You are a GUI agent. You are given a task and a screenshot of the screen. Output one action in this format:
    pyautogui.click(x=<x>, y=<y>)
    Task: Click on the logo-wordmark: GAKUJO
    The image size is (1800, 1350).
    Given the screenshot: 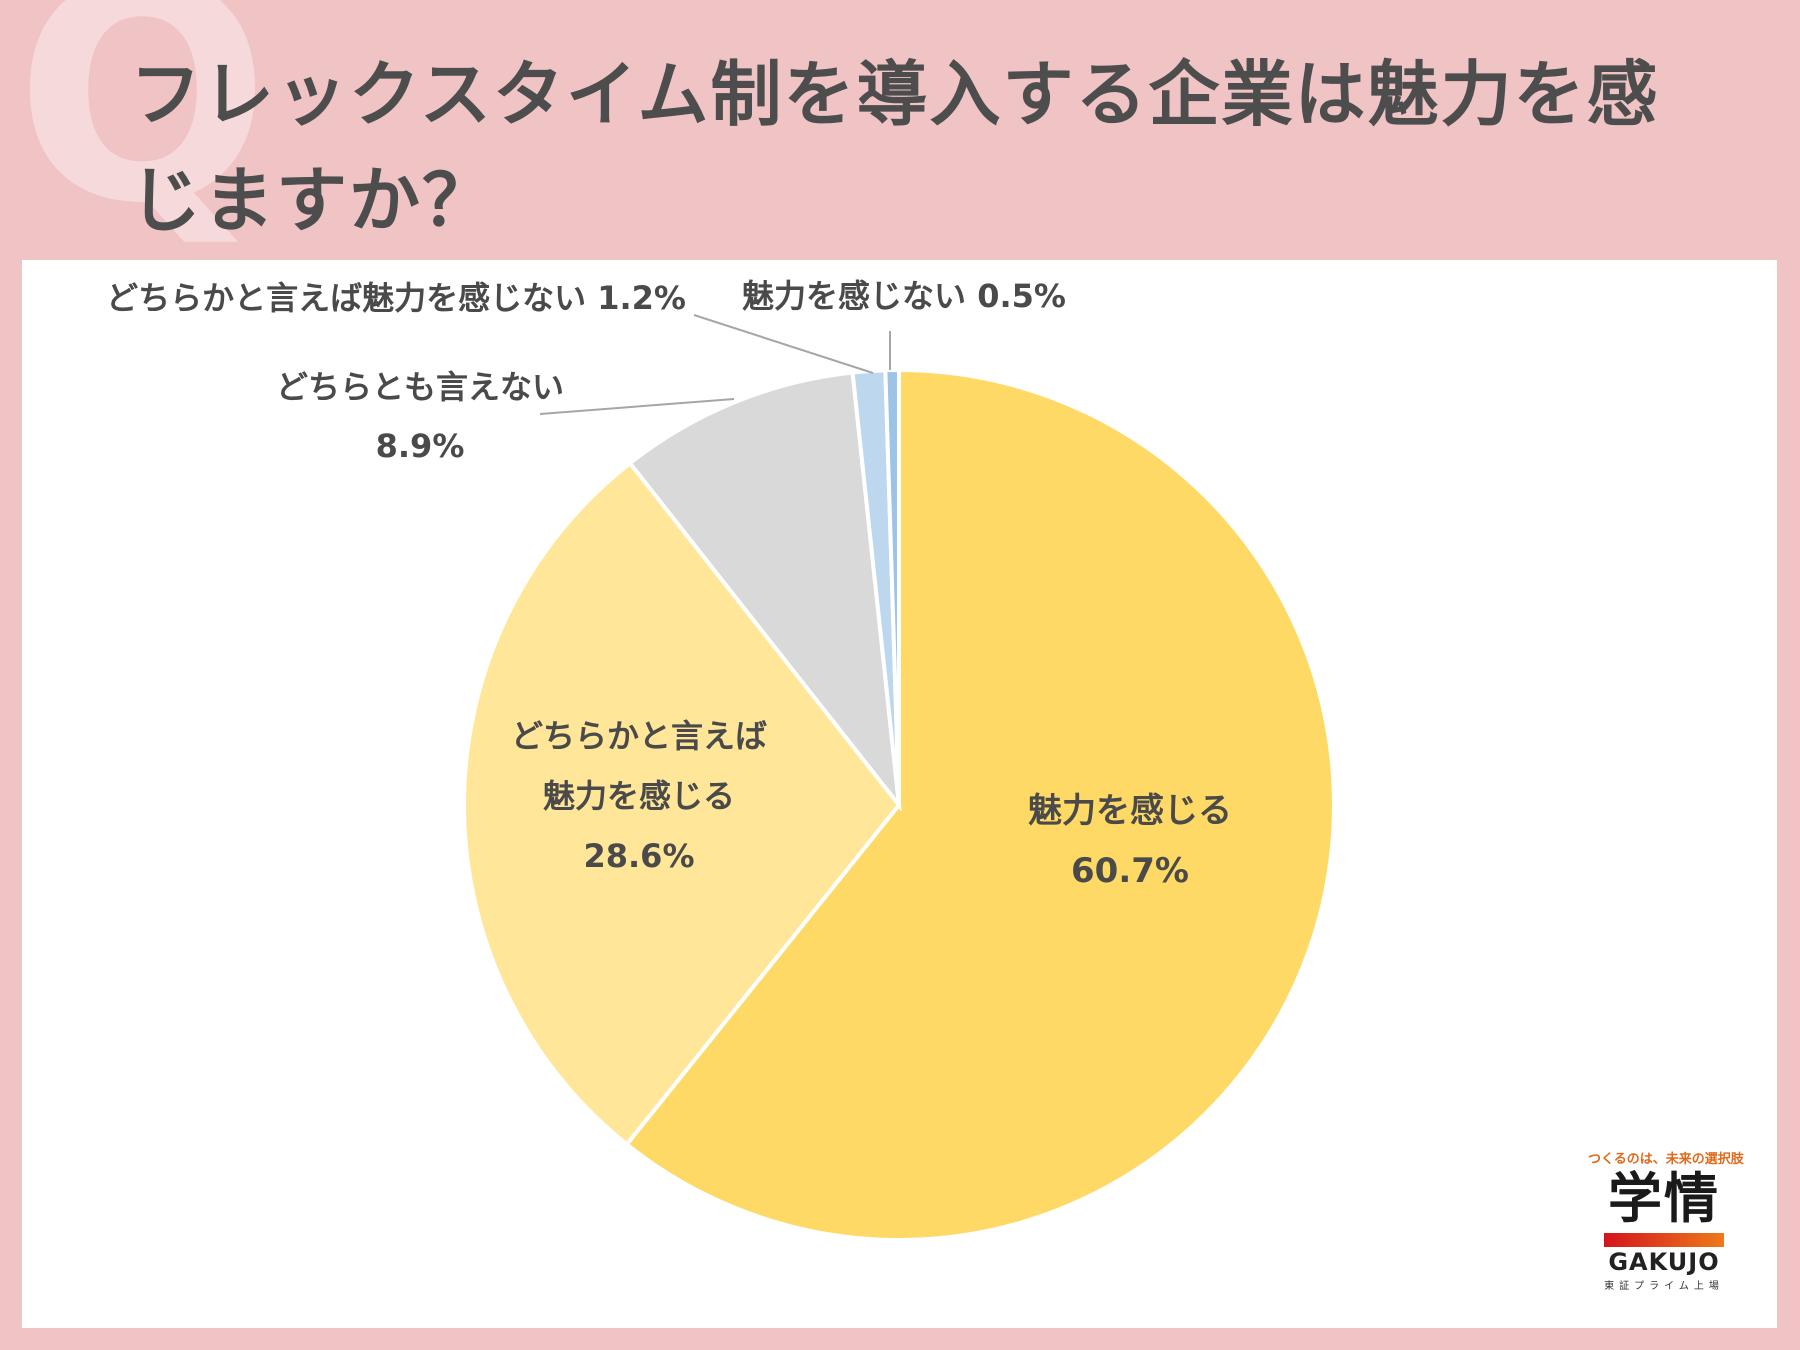 What is the action you would take?
    pyautogui.click(x=1664, y=1262)
    